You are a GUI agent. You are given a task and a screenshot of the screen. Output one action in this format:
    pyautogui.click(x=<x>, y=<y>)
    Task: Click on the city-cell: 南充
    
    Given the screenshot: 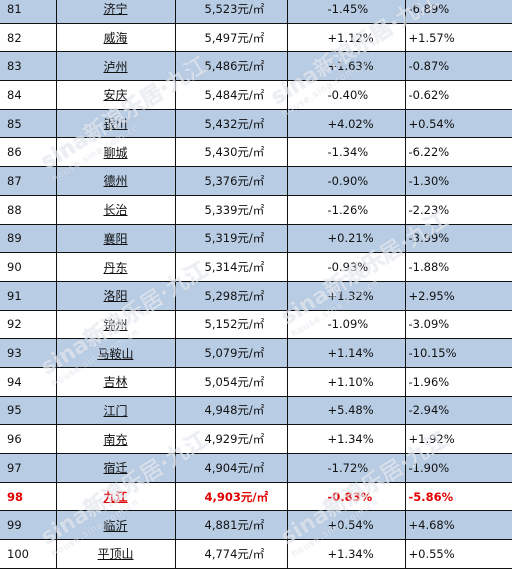 What is the action you would take?
    pyautogui.click(x=116, y=439)
    